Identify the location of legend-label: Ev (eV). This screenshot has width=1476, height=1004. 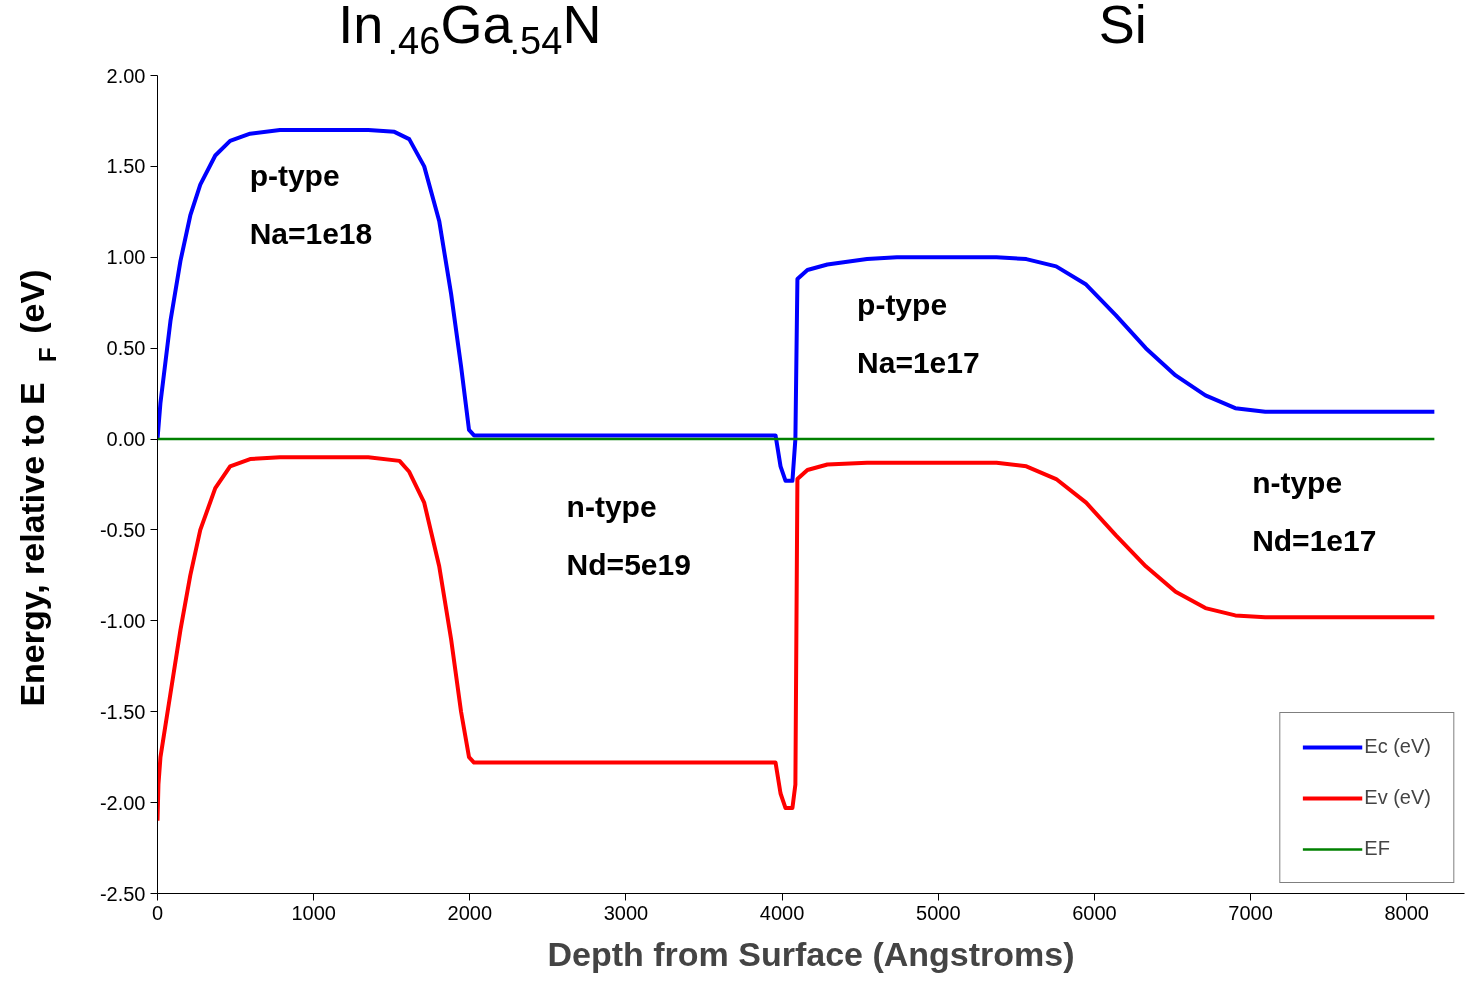
(1397, 797).